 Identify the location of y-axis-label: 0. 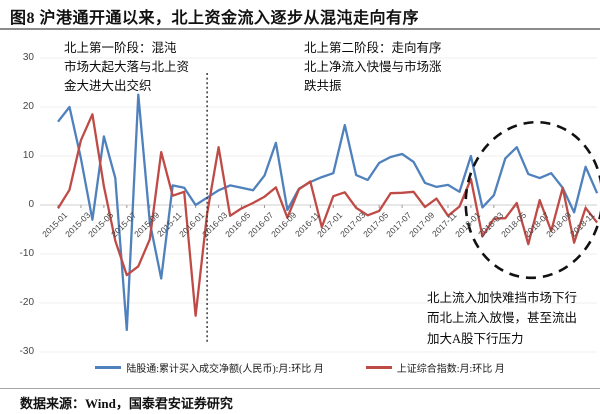
(31, 204).